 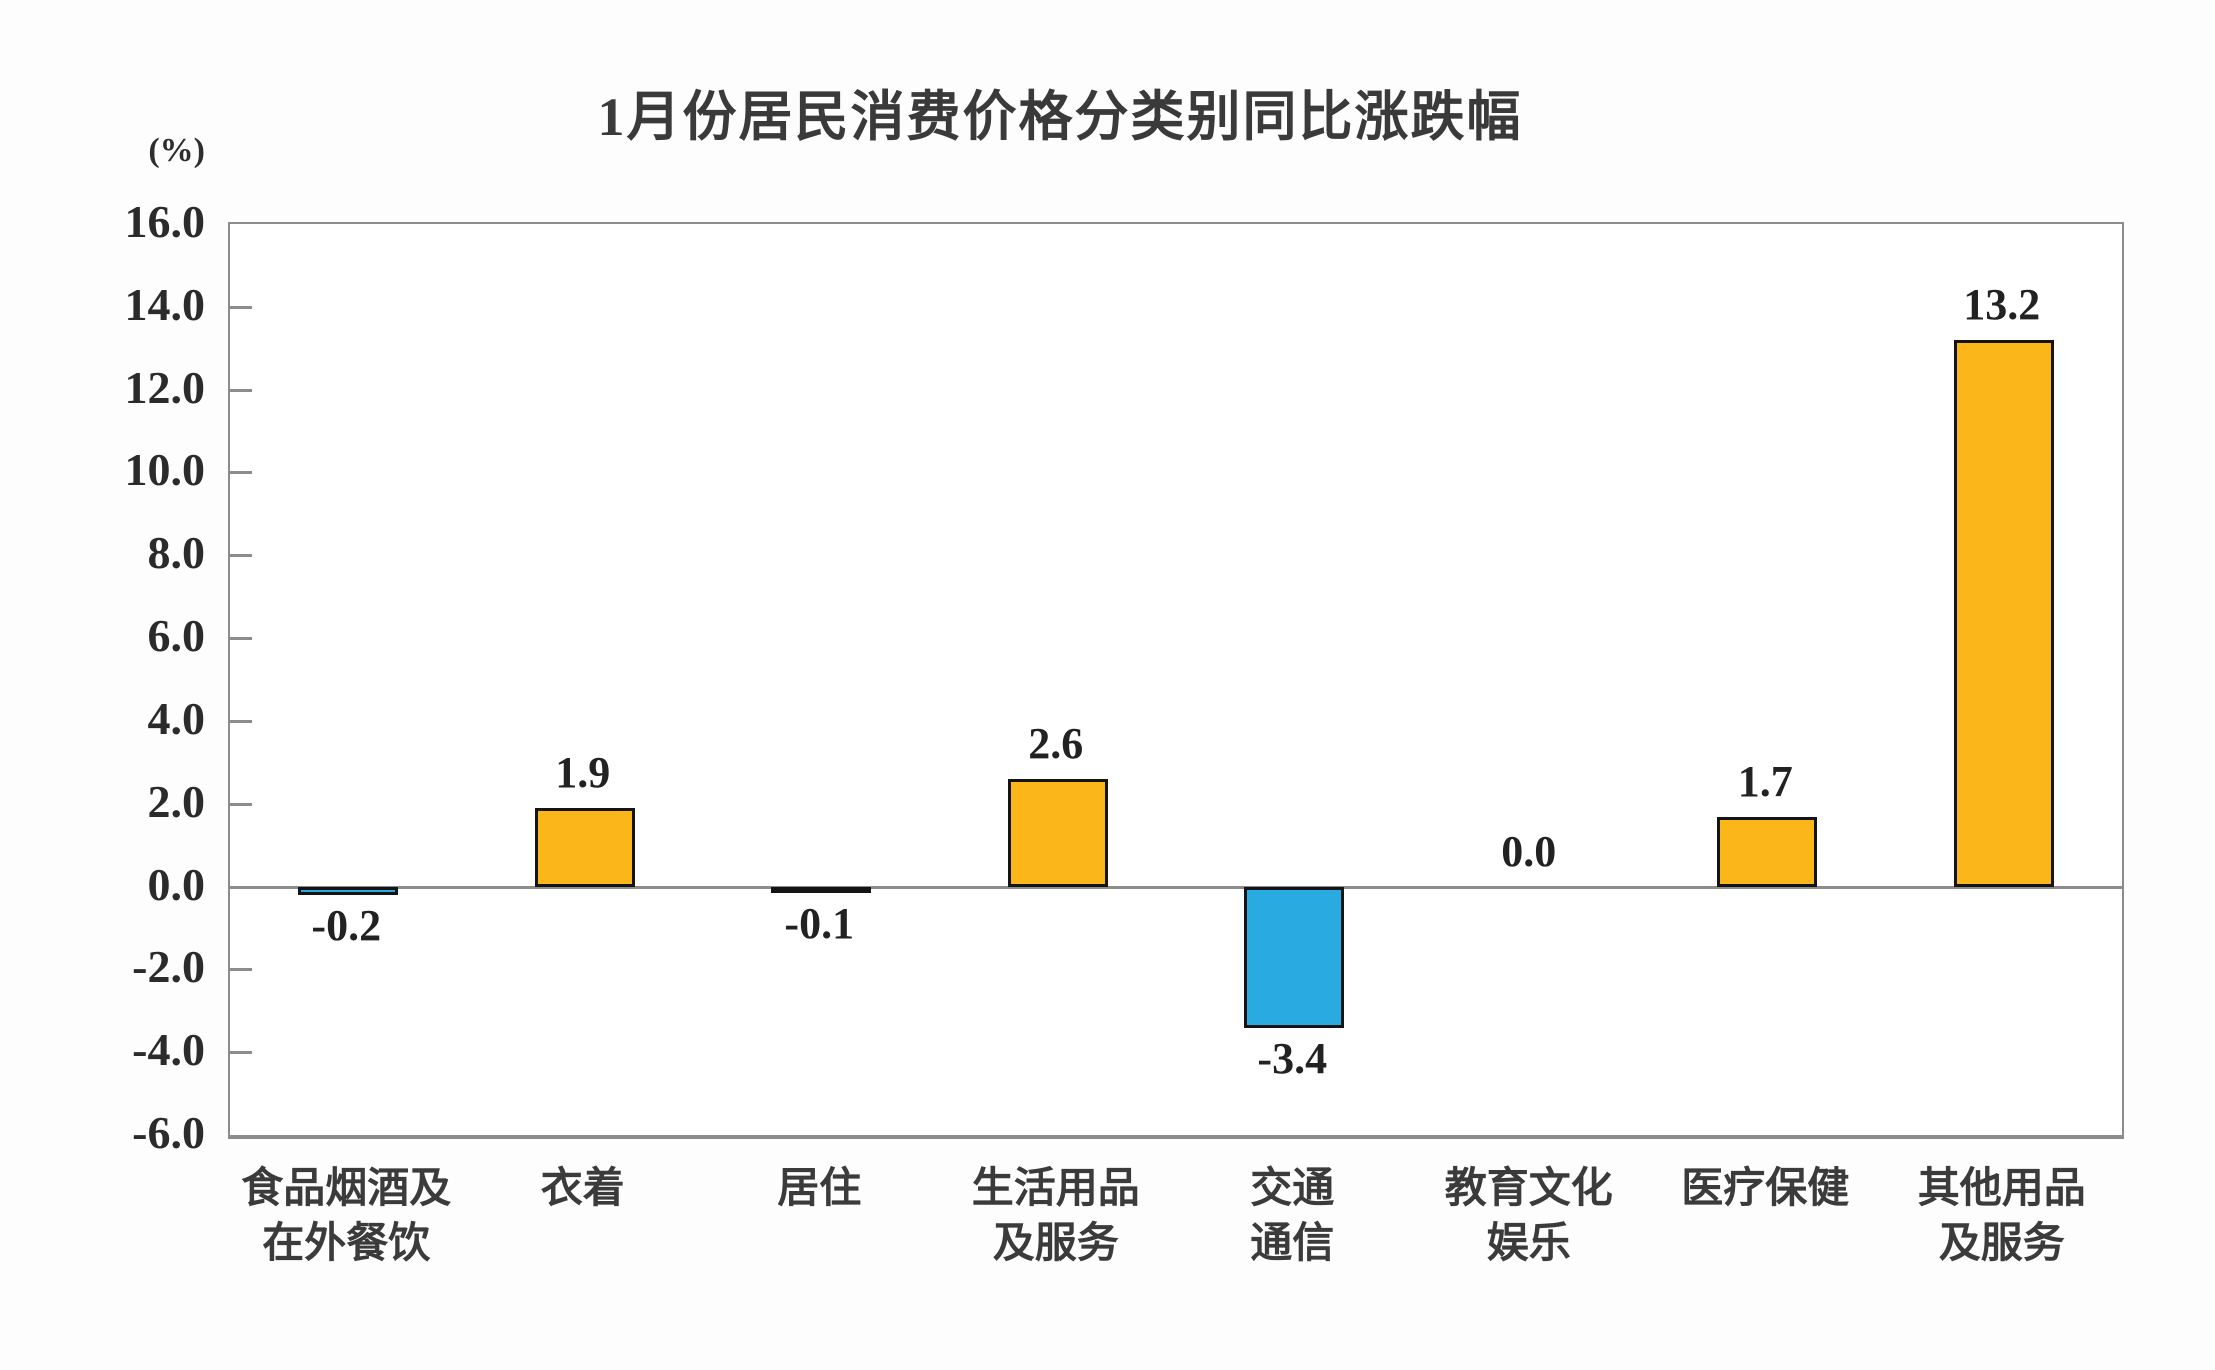 I want to click on x-axis-category-label-line: 教育文化, so click(x=1528, y=1189).